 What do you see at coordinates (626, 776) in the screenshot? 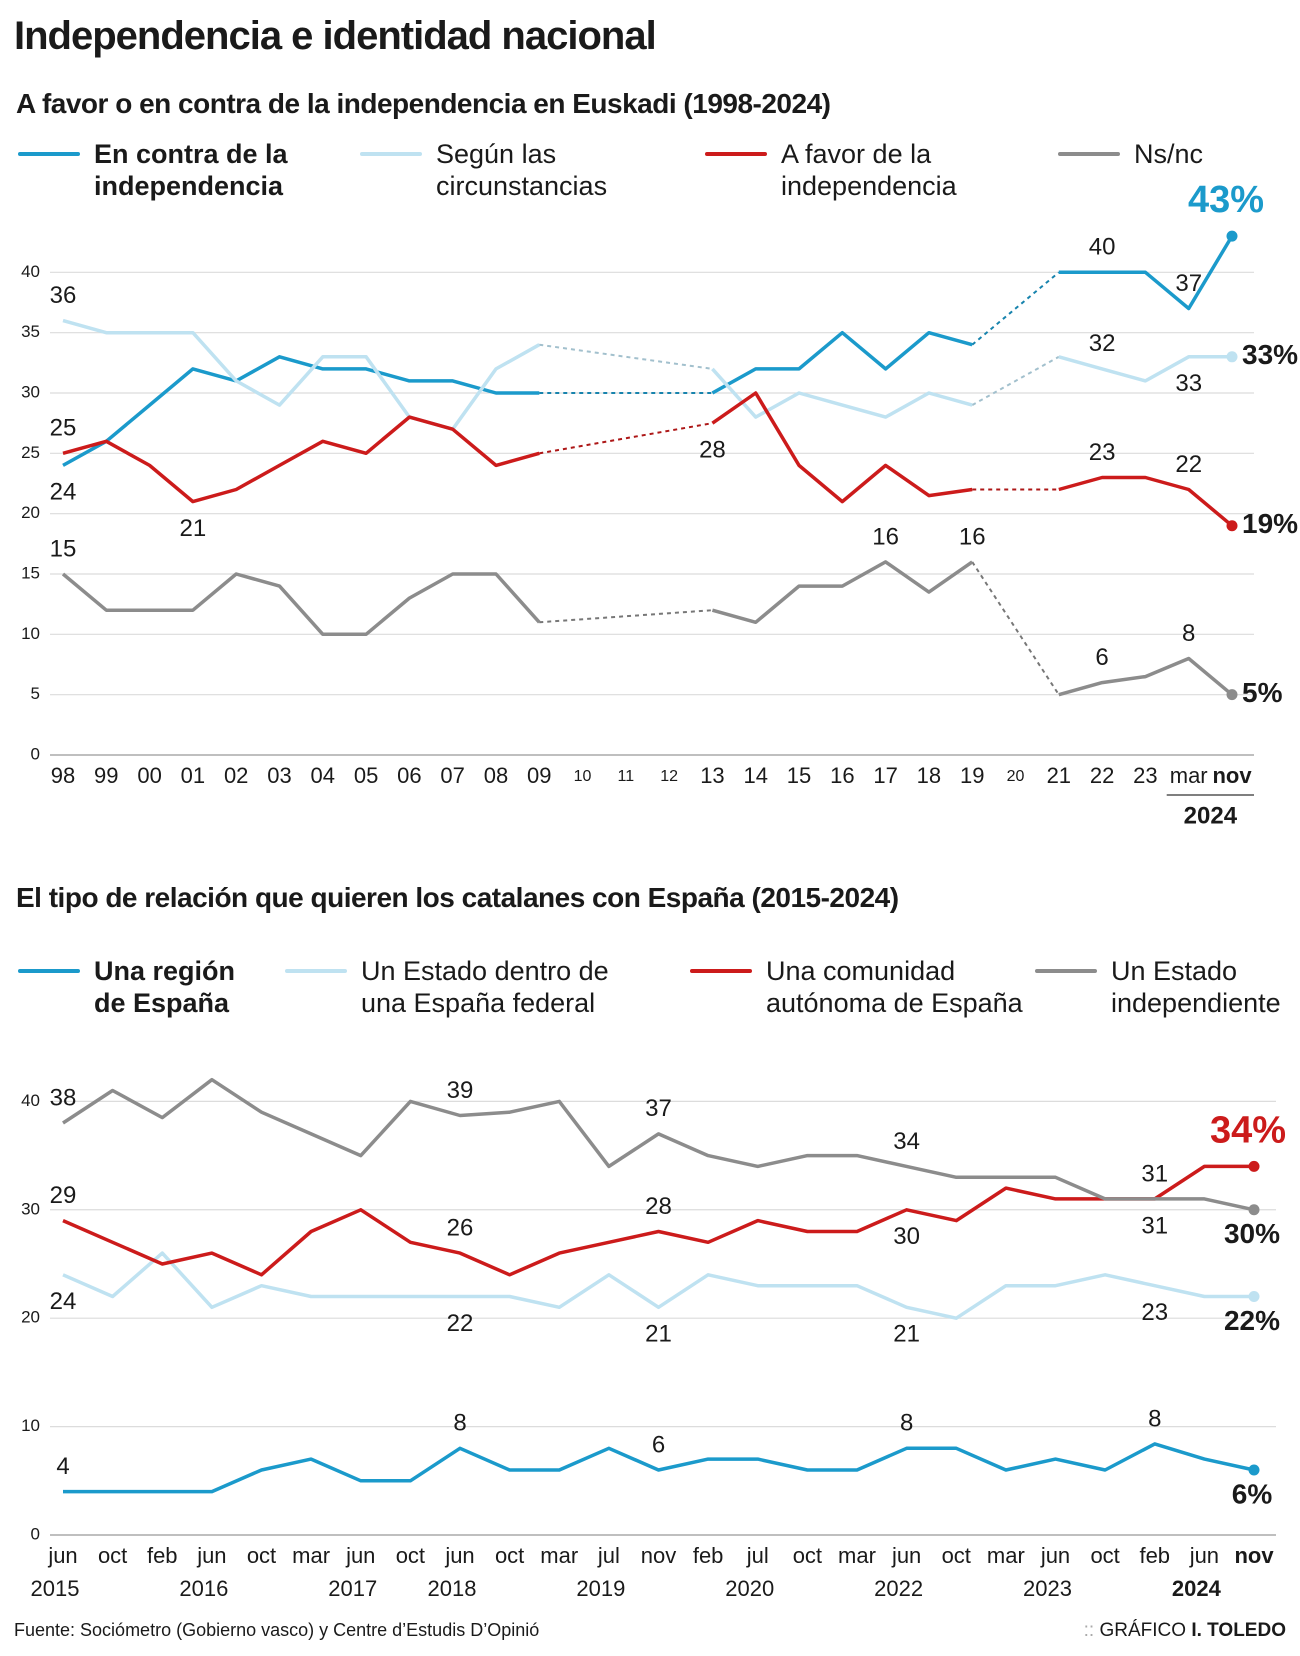
I see `x-tick-label: 11` at bounding box center [626, 776].